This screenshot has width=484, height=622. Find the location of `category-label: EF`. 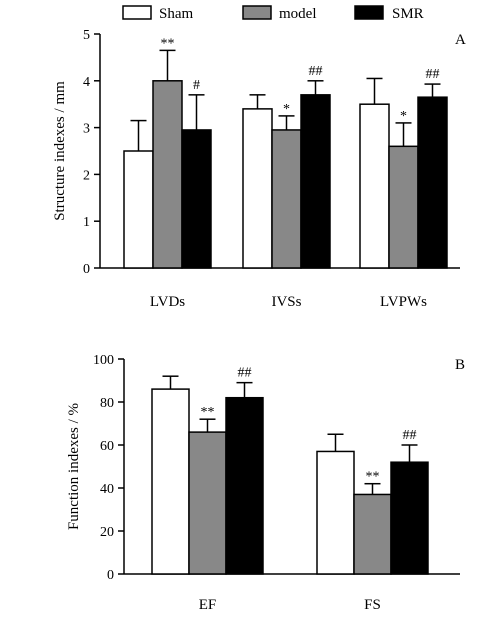

category-label: EF is located at coordinates (208, 605).